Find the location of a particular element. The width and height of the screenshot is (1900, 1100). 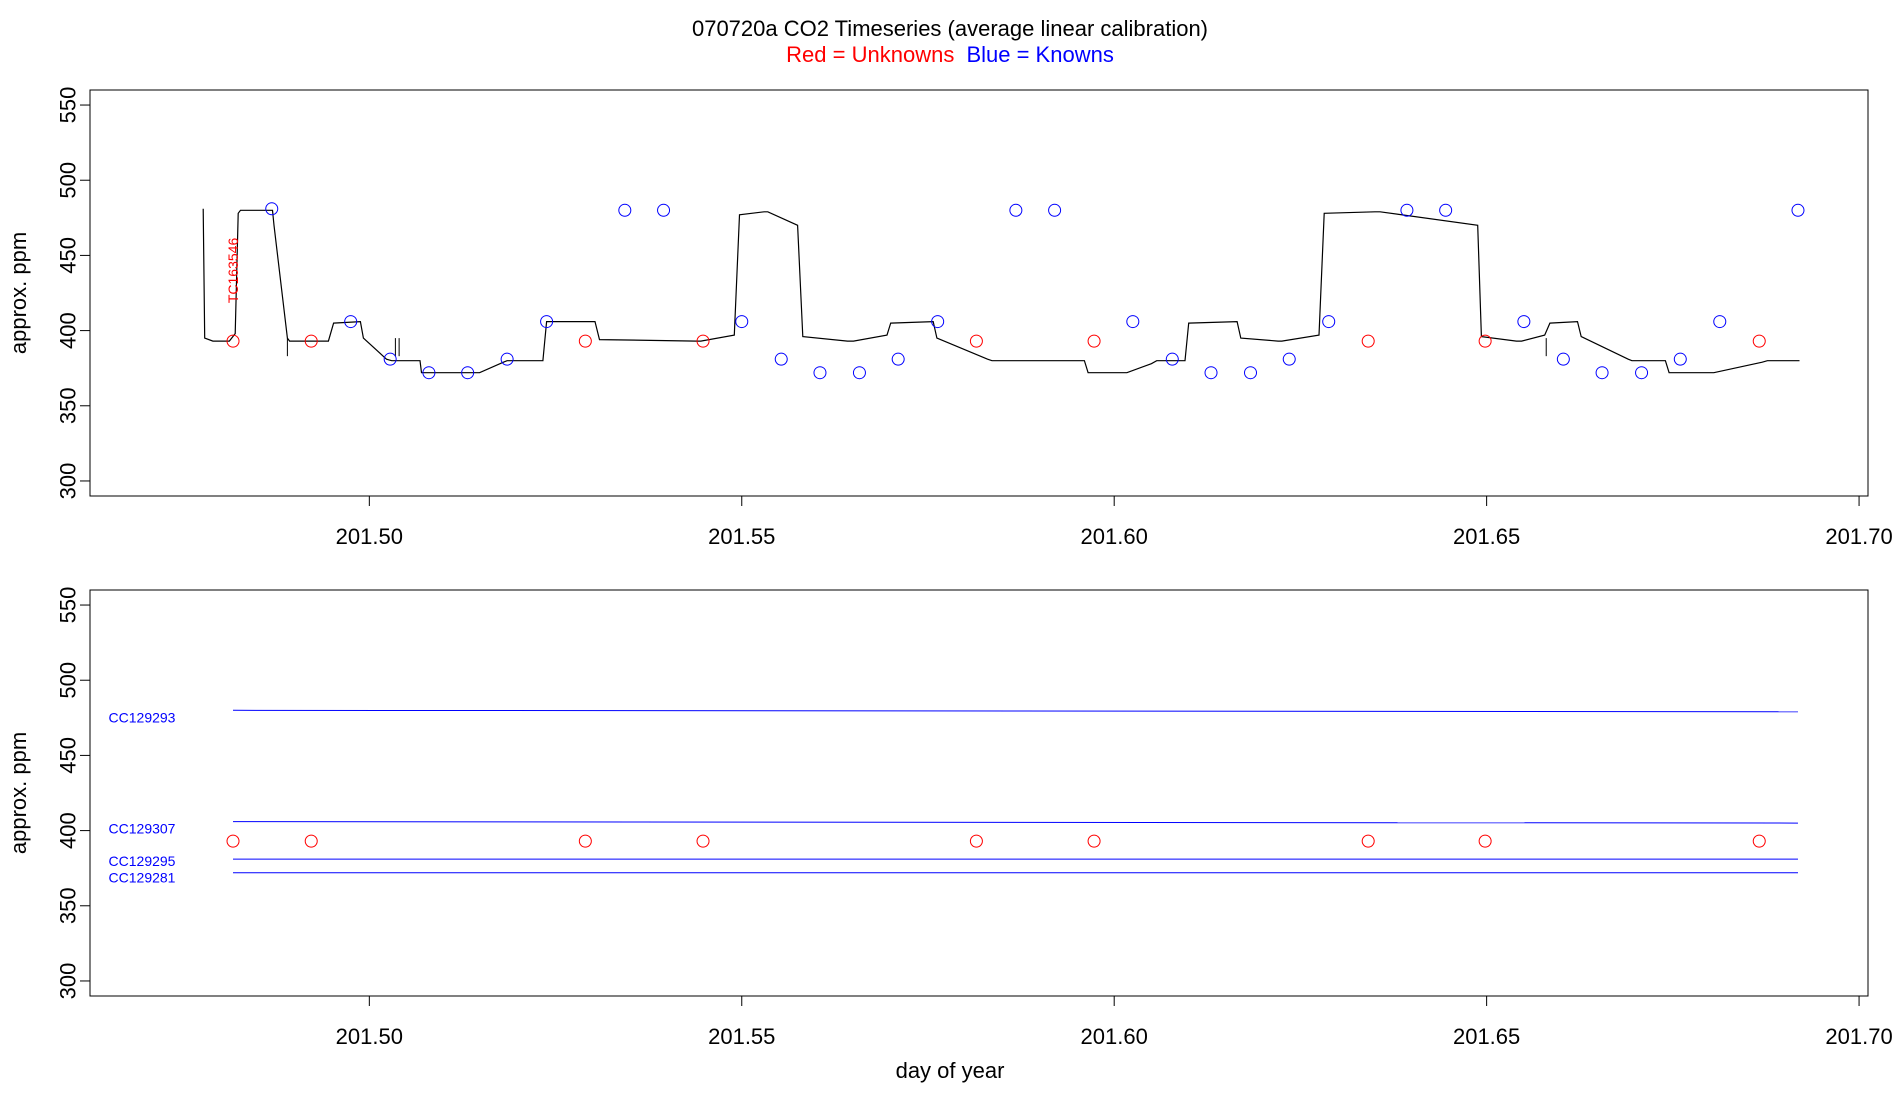

standard-label: CC129281 is located at coordinates (142, 878).